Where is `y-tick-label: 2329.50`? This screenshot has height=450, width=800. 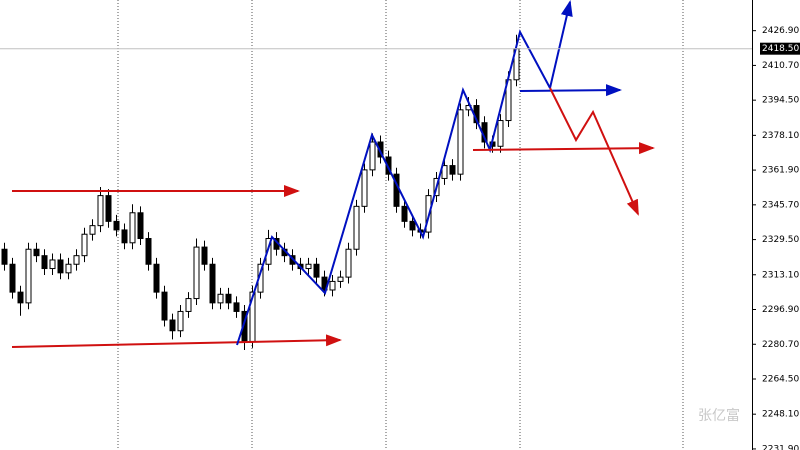 y-tick-label: 2329.50 is located at coordinates (780, 240).